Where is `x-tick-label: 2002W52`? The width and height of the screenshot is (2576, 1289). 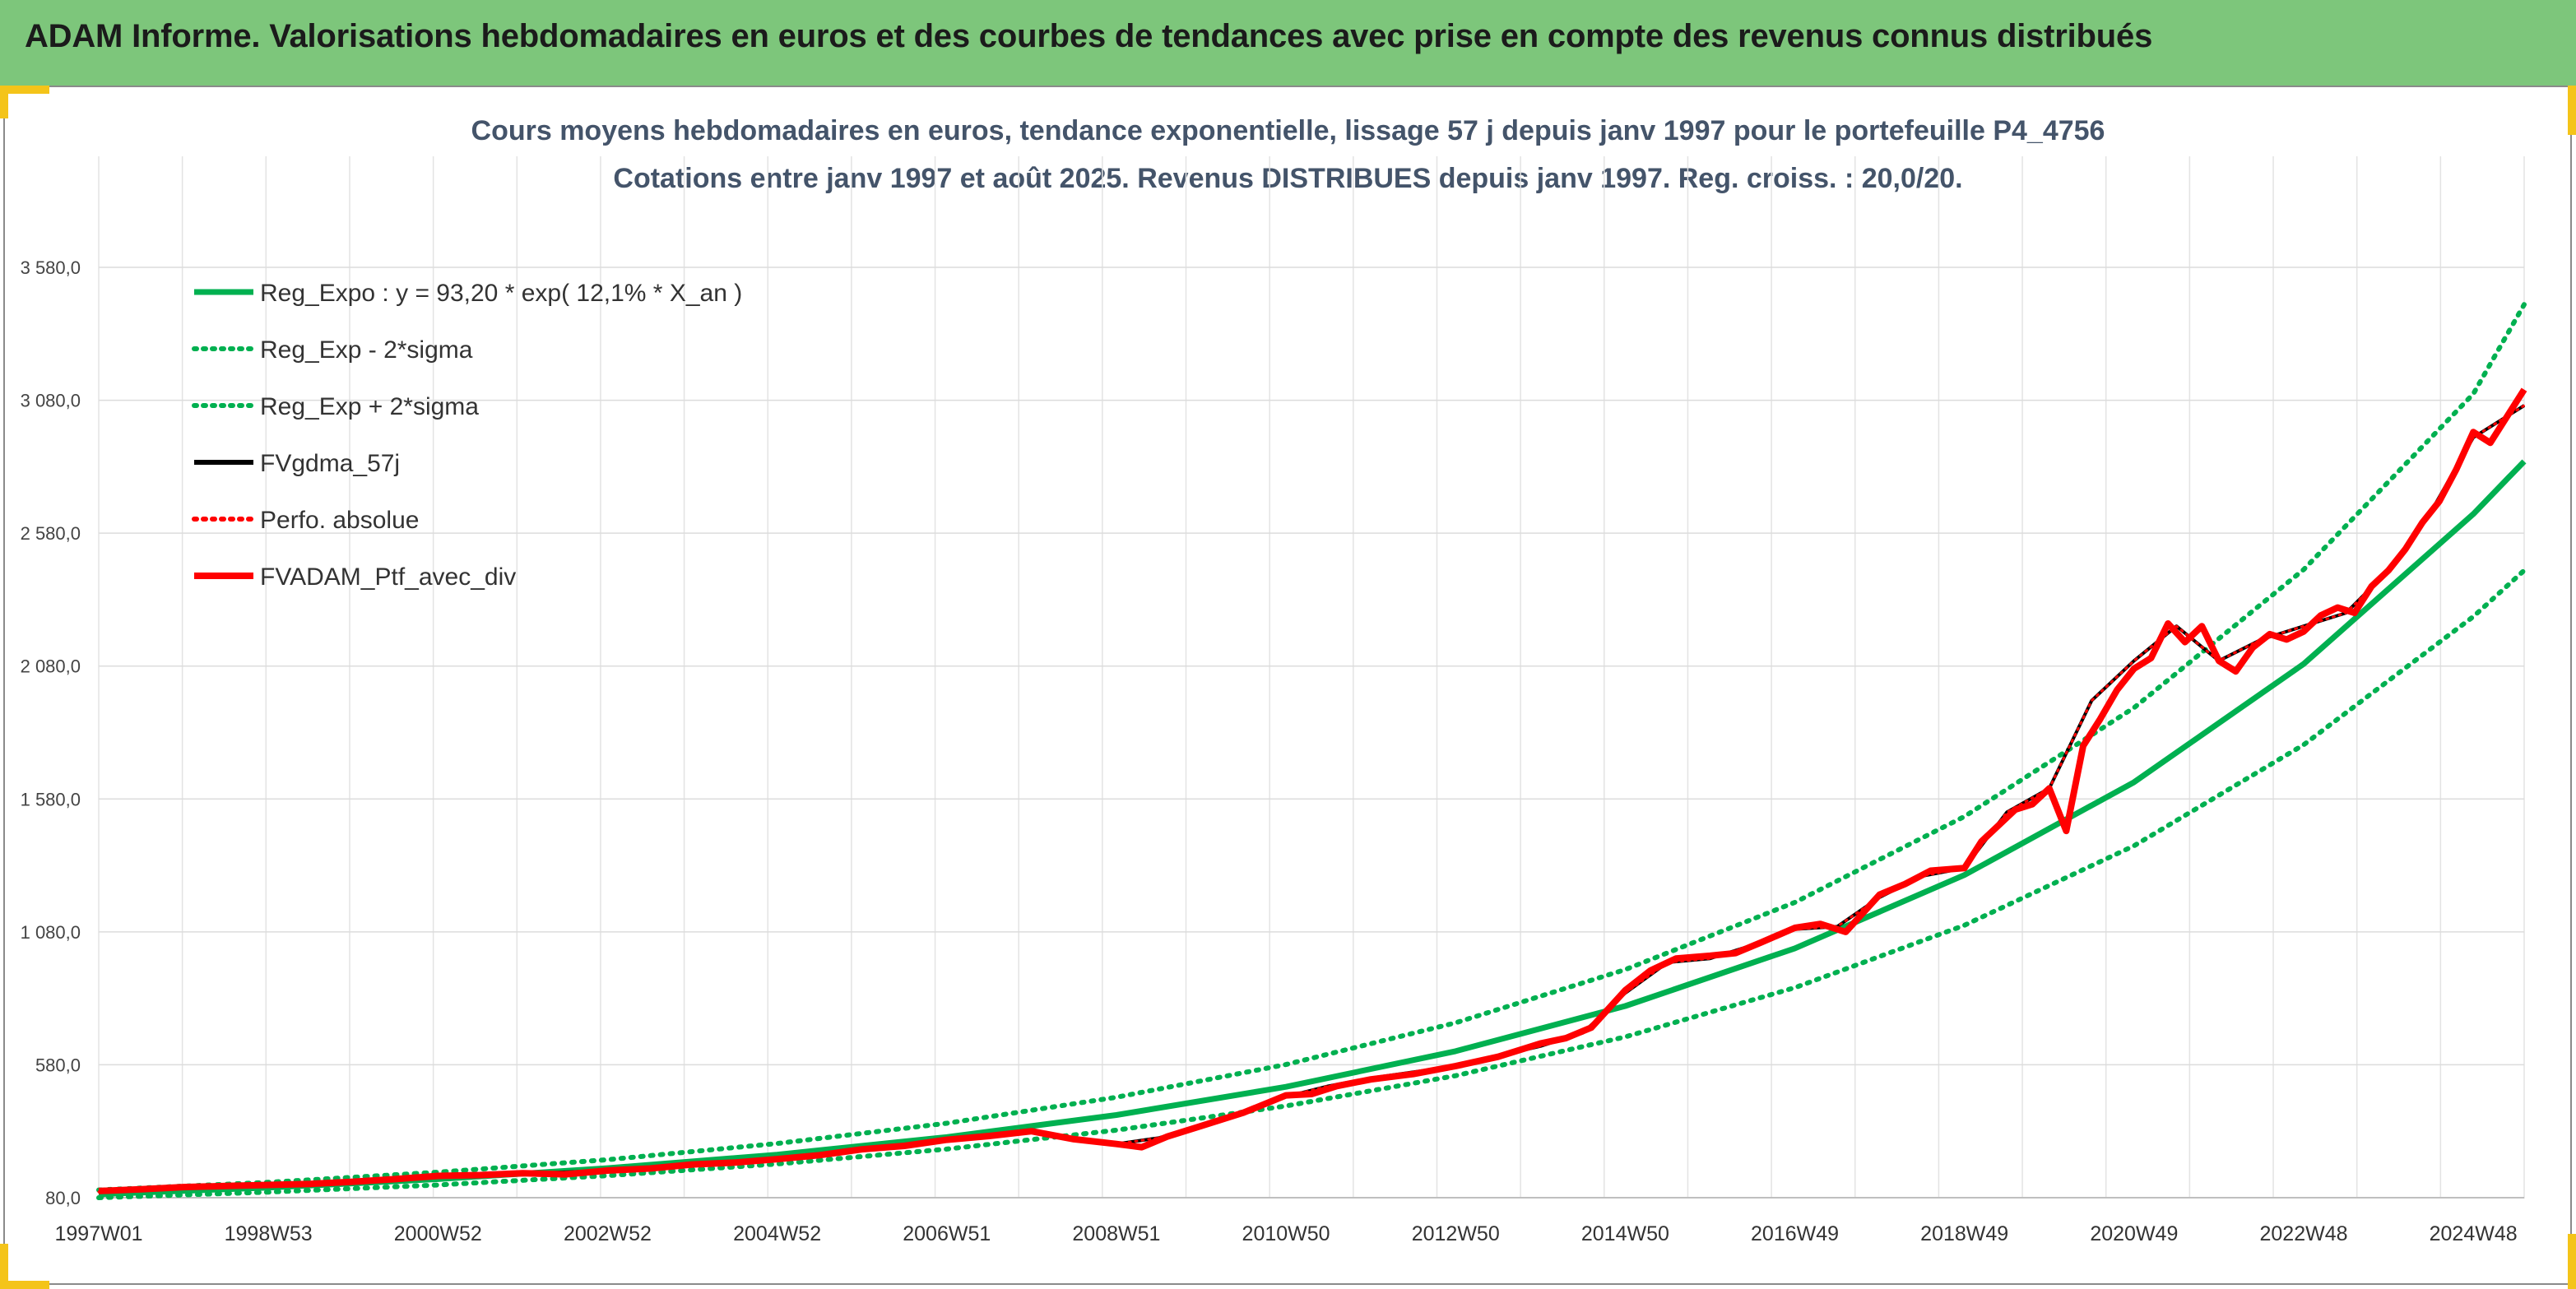
x-tick-label: 2002W52 is located at coordinates (608, 1233).